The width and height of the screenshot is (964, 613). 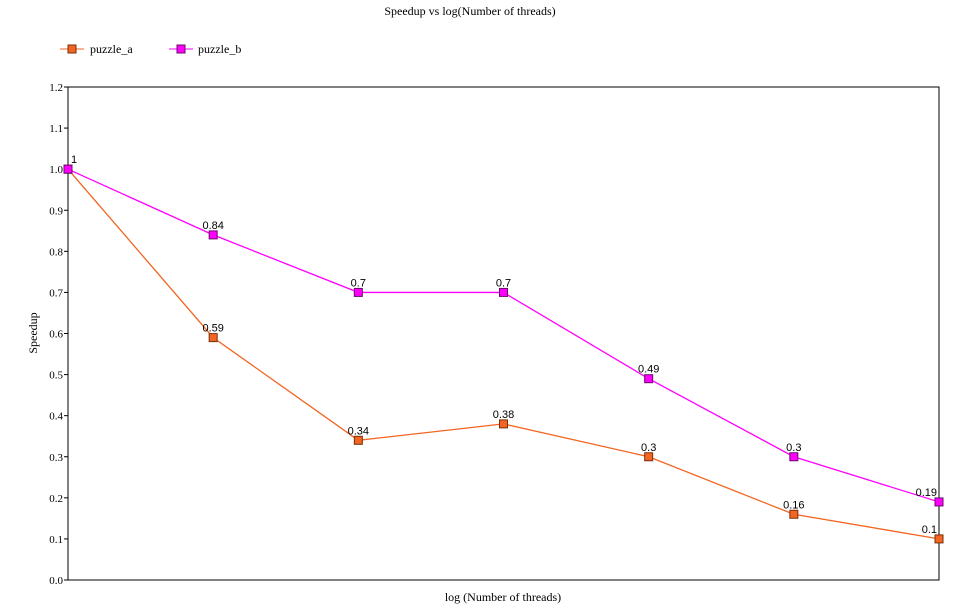 What do you see at coordinates (33, 332) in the screenshot?
I see `y-axis-label: Speedup` at bounding box center [33, 332].